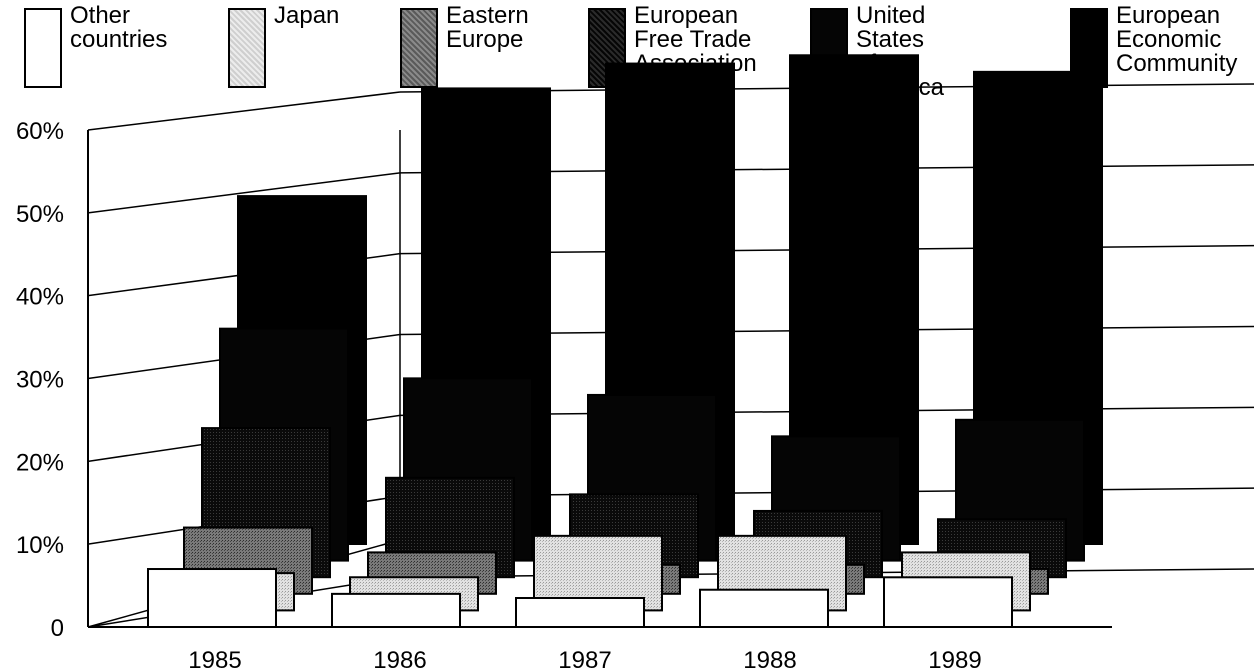 Image resolution: width=1254 pixels, height=671 pixels. I want to click on legend-swatch-japan, so click(247, 48).